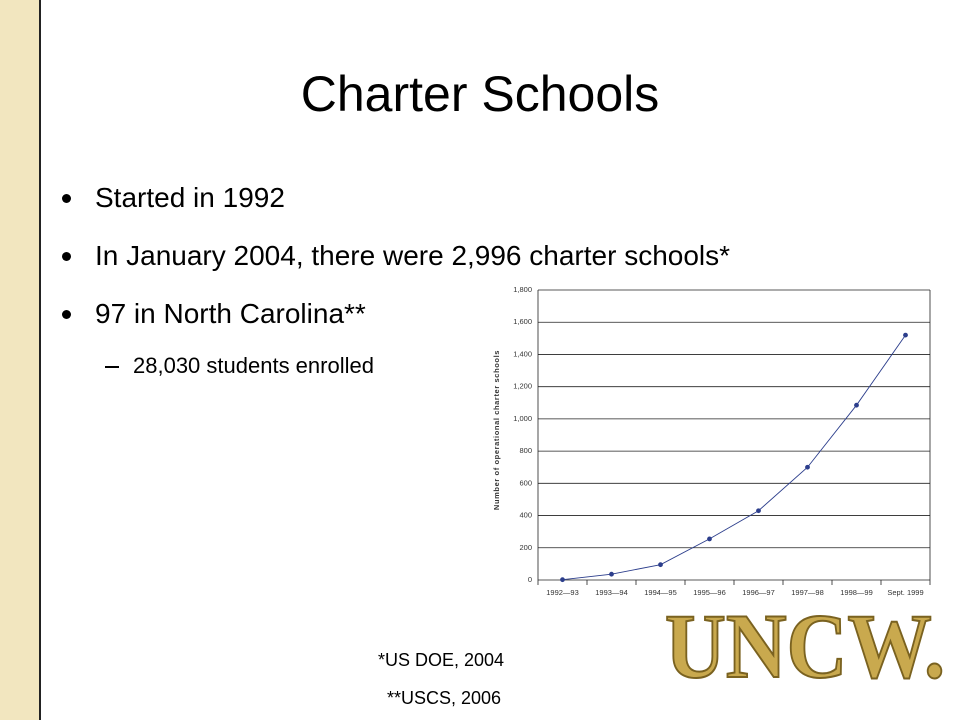 This screenshot has height=720, width=960. What do you see at coordinates (525, 450) in the screenshot?
I see `y-tick-label: 800` at bounding box center [525, 450].